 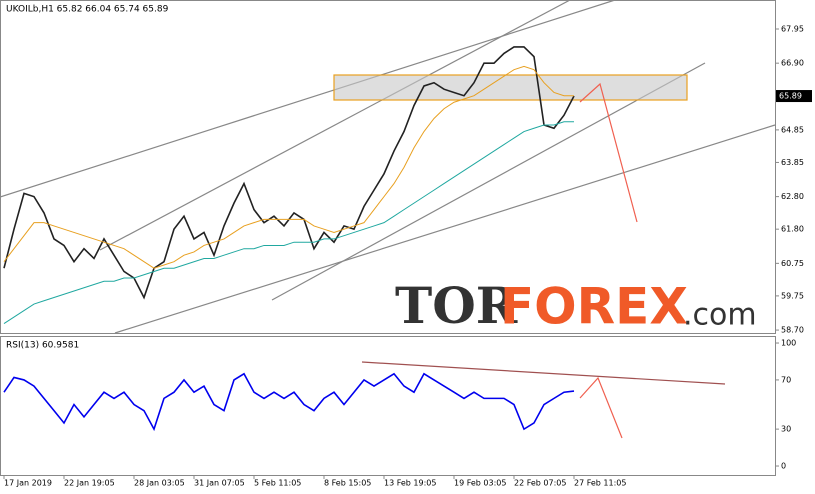 I want to click on watermark: .com, so click(x=720, y=315).